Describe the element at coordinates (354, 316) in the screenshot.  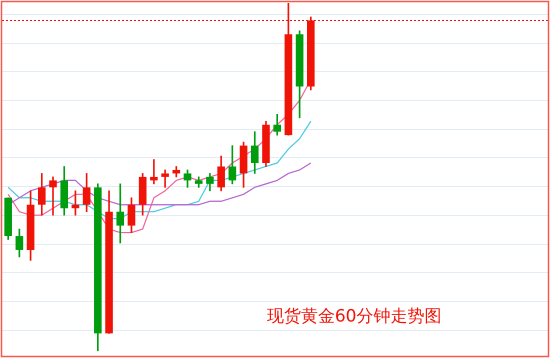
I see `annotation: 现货黄金60分钟走势图` at that location.